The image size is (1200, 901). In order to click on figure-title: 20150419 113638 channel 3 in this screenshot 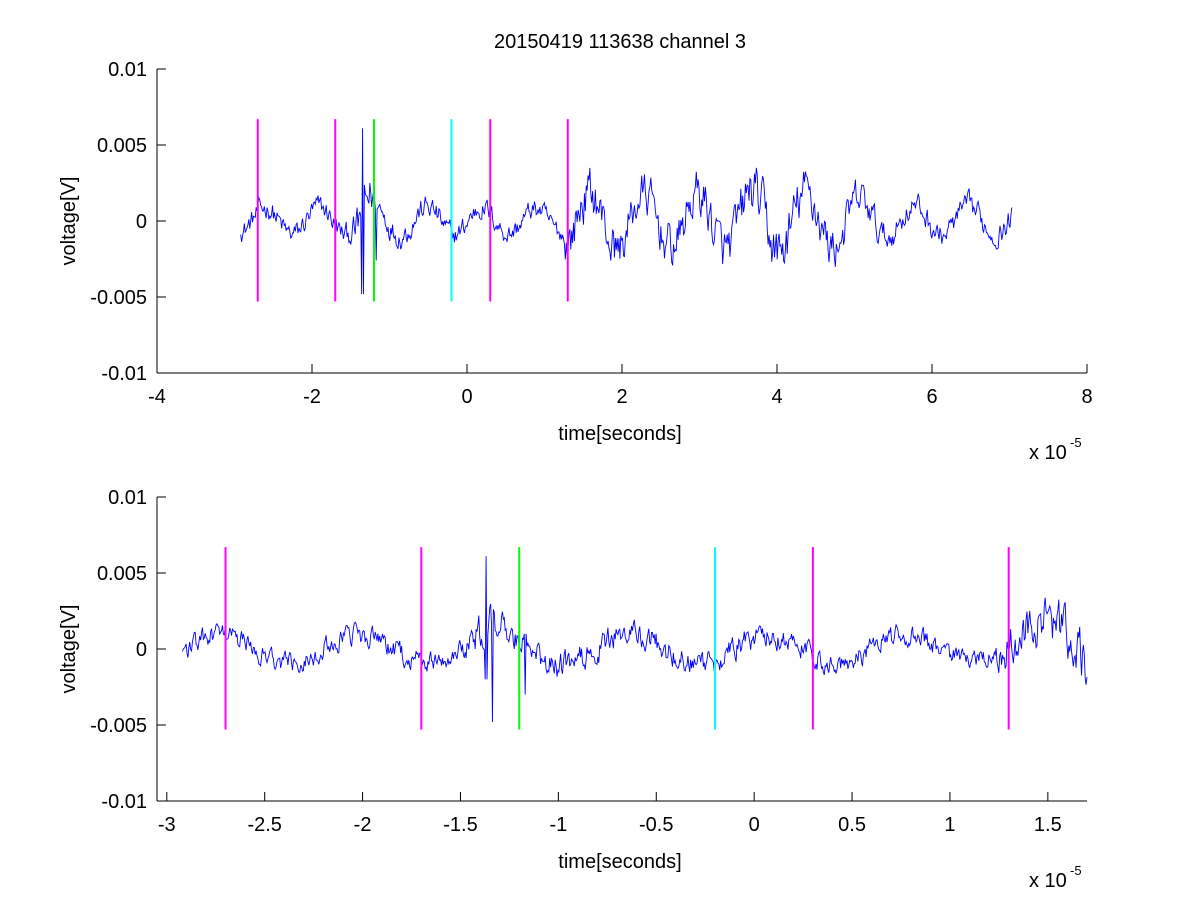, I will do `click(620, 42)`.